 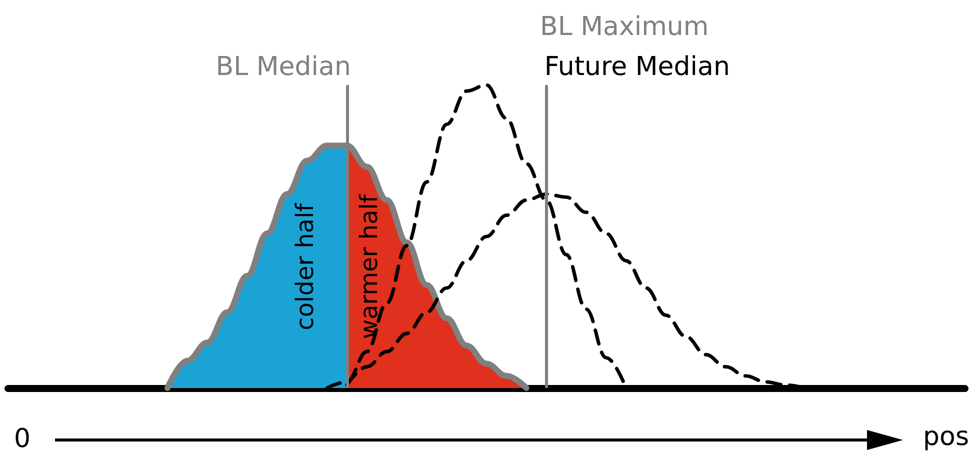 I want to click on text: Future Median, so click(x=637, y=67).